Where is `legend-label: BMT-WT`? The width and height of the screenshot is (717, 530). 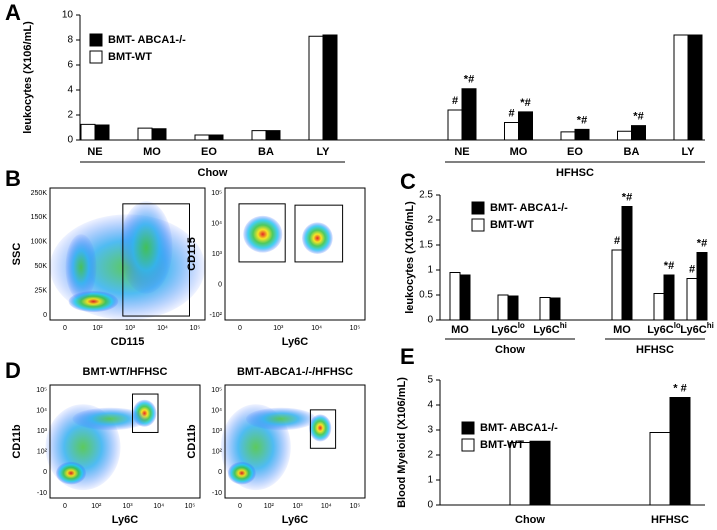
legend-label: BMT-WT is located at coordinates (502, 445).